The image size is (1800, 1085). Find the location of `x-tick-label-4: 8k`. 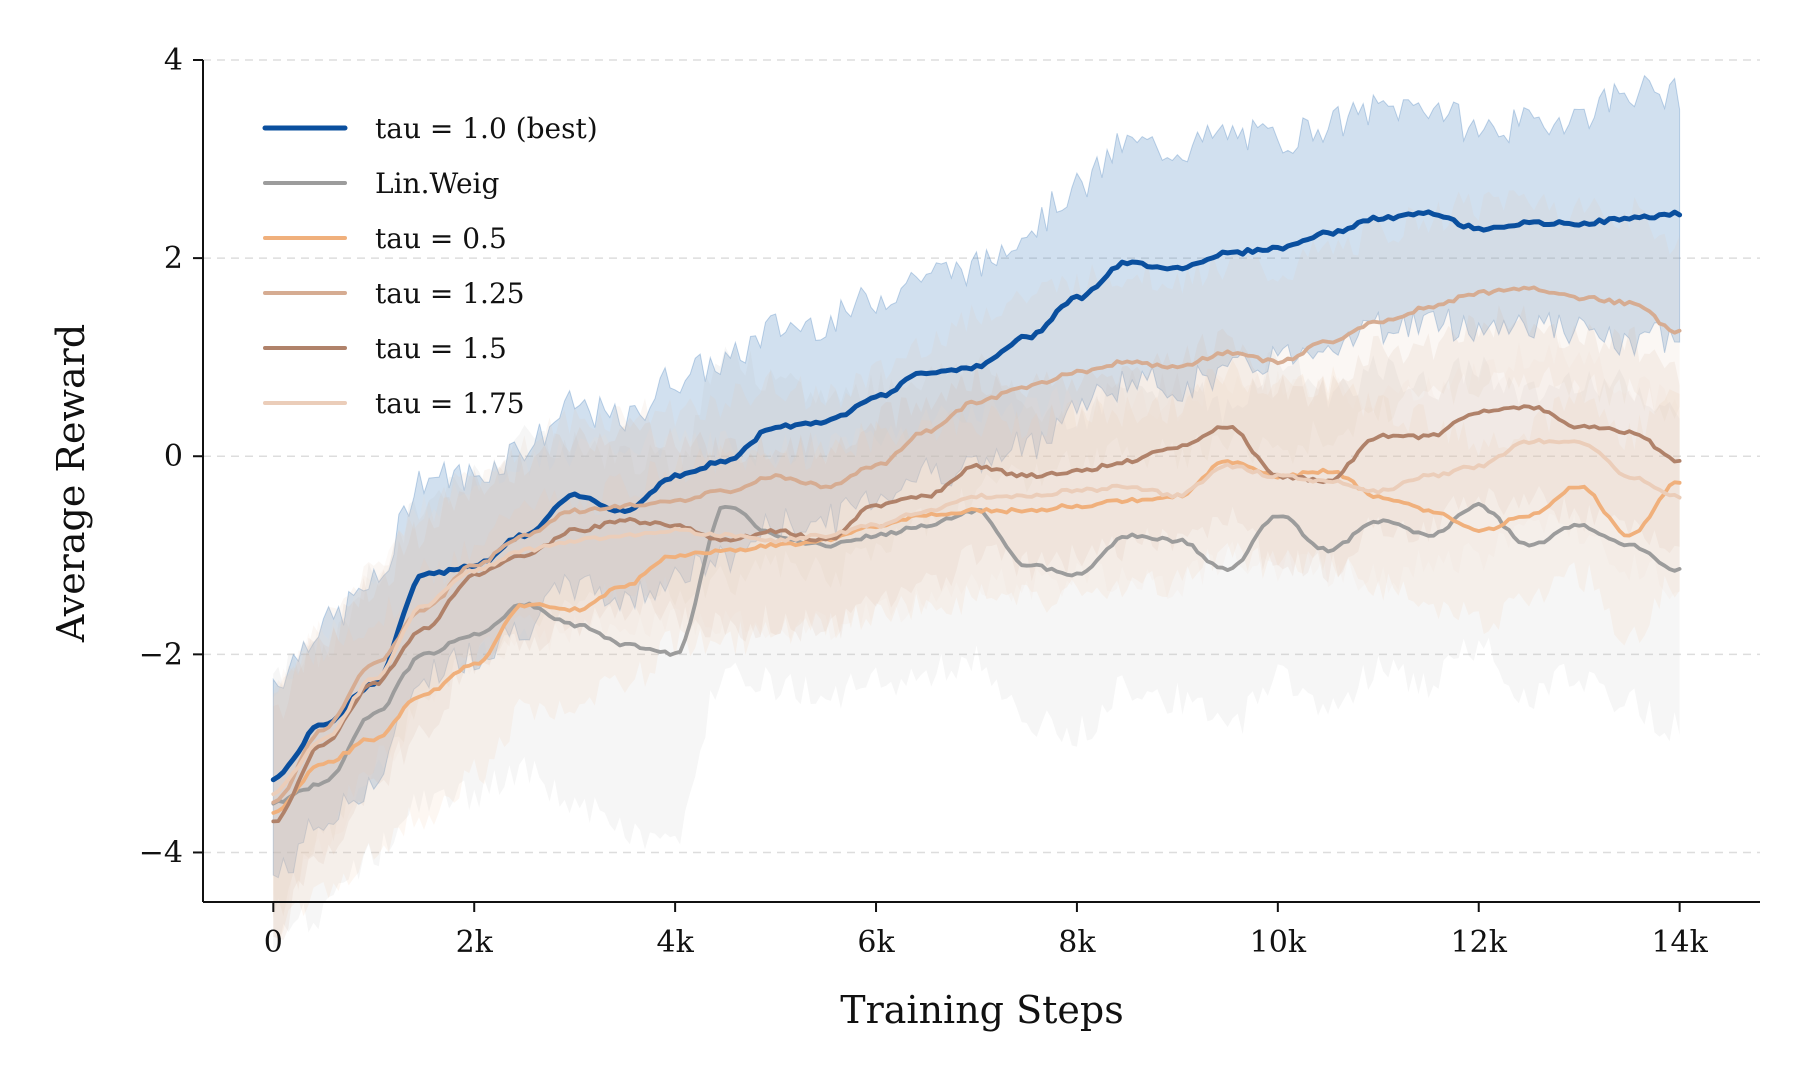

x-tick-label-4: 8k is located at coordinates (1077, 942).